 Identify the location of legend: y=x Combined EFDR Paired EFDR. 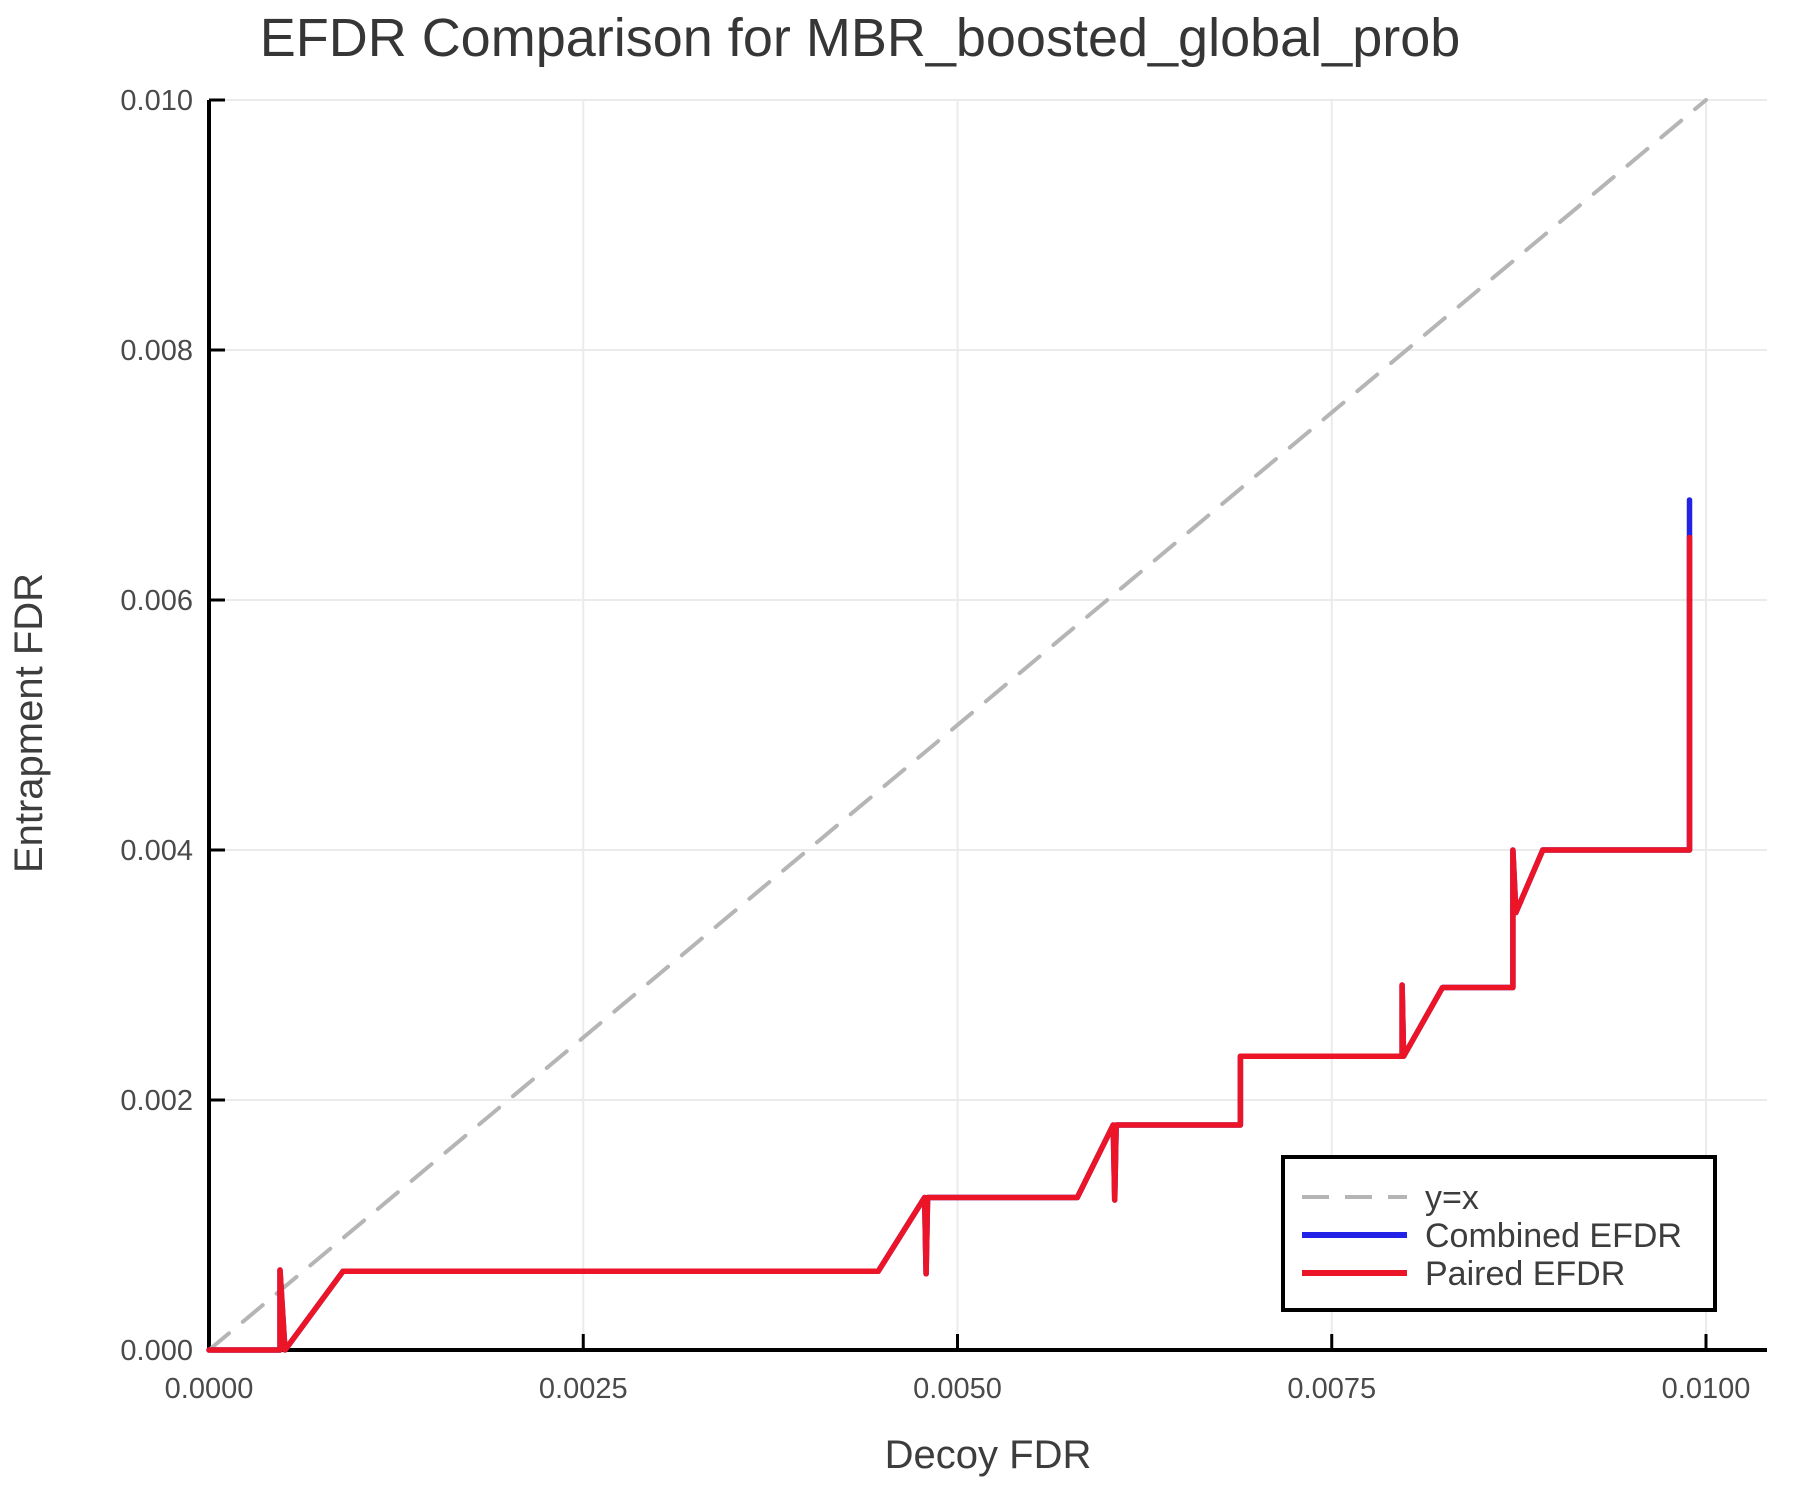
(1499, 1233).